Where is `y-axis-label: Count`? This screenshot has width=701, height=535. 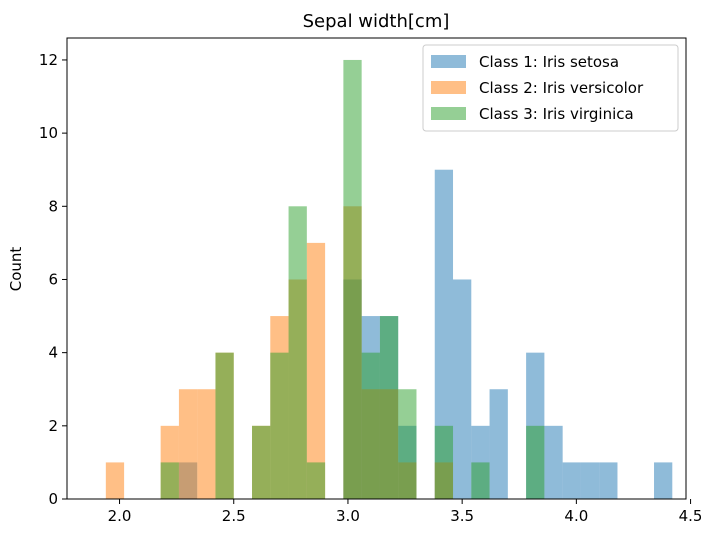
y-axis-label: Count is located at coordinates (16, 269).